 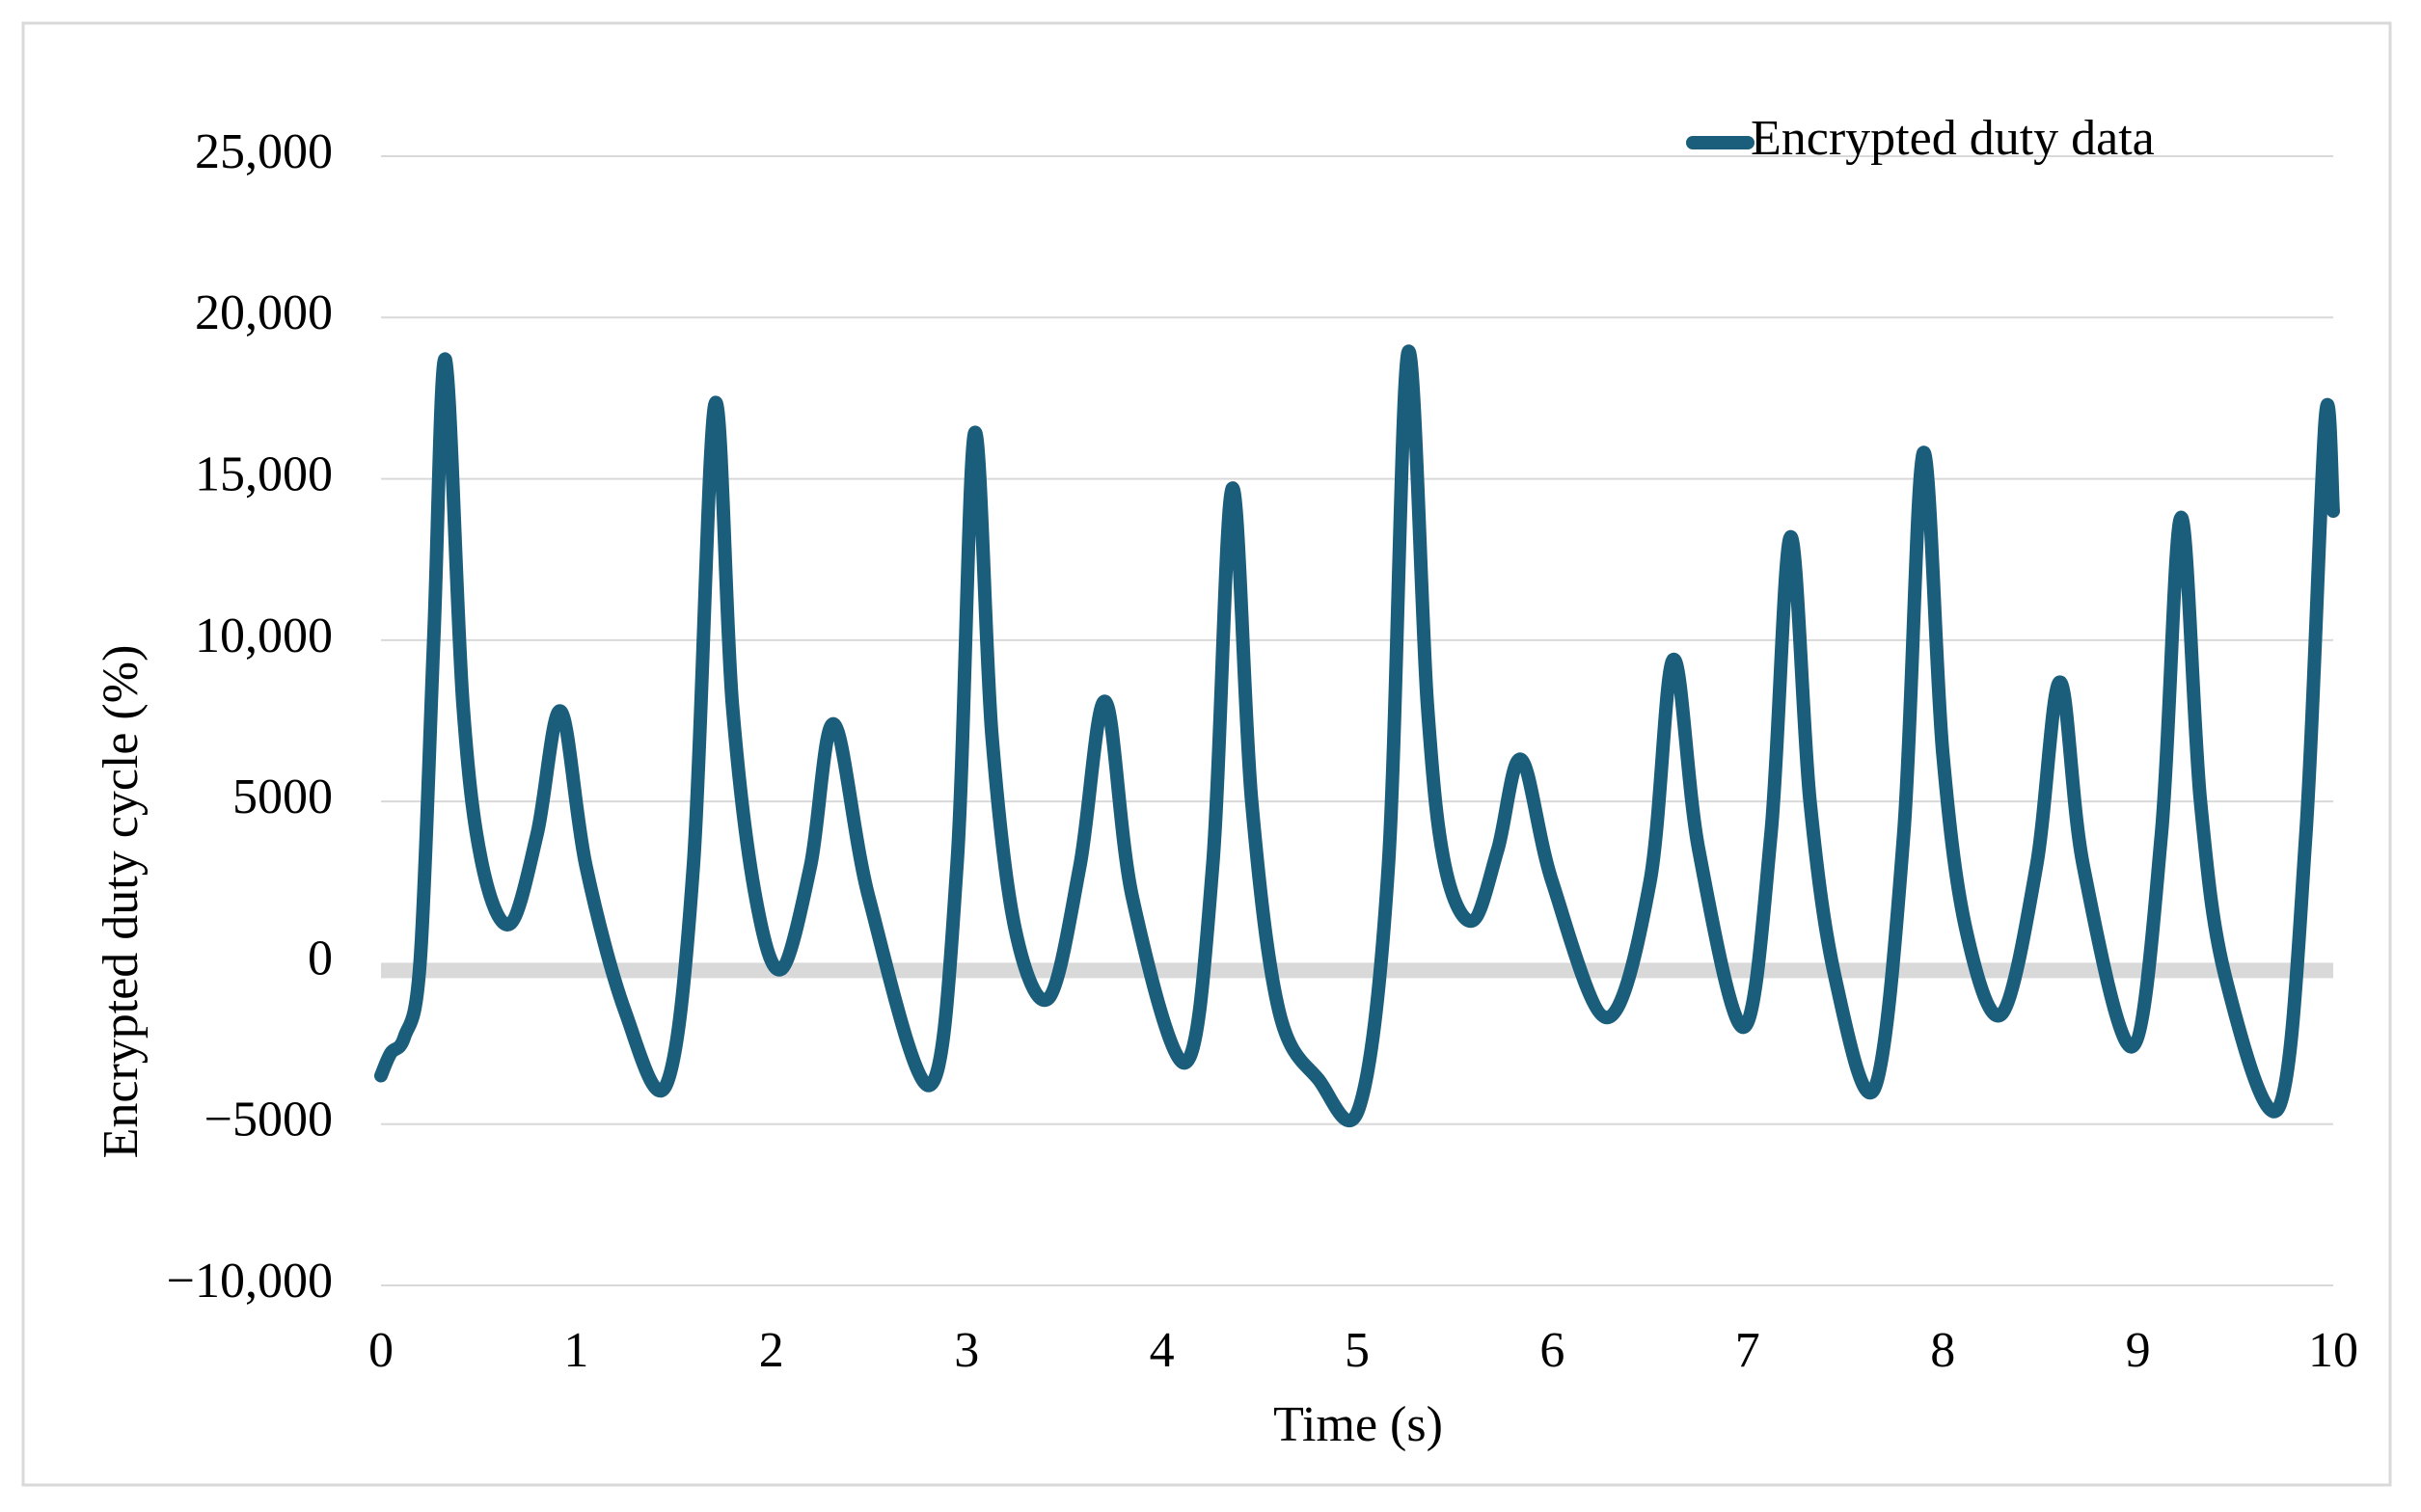 What do you see at coordinates (1747, 1350) in the screenshot?
I see `x-tick-label: 7` at bounding box center [1747, 1350].